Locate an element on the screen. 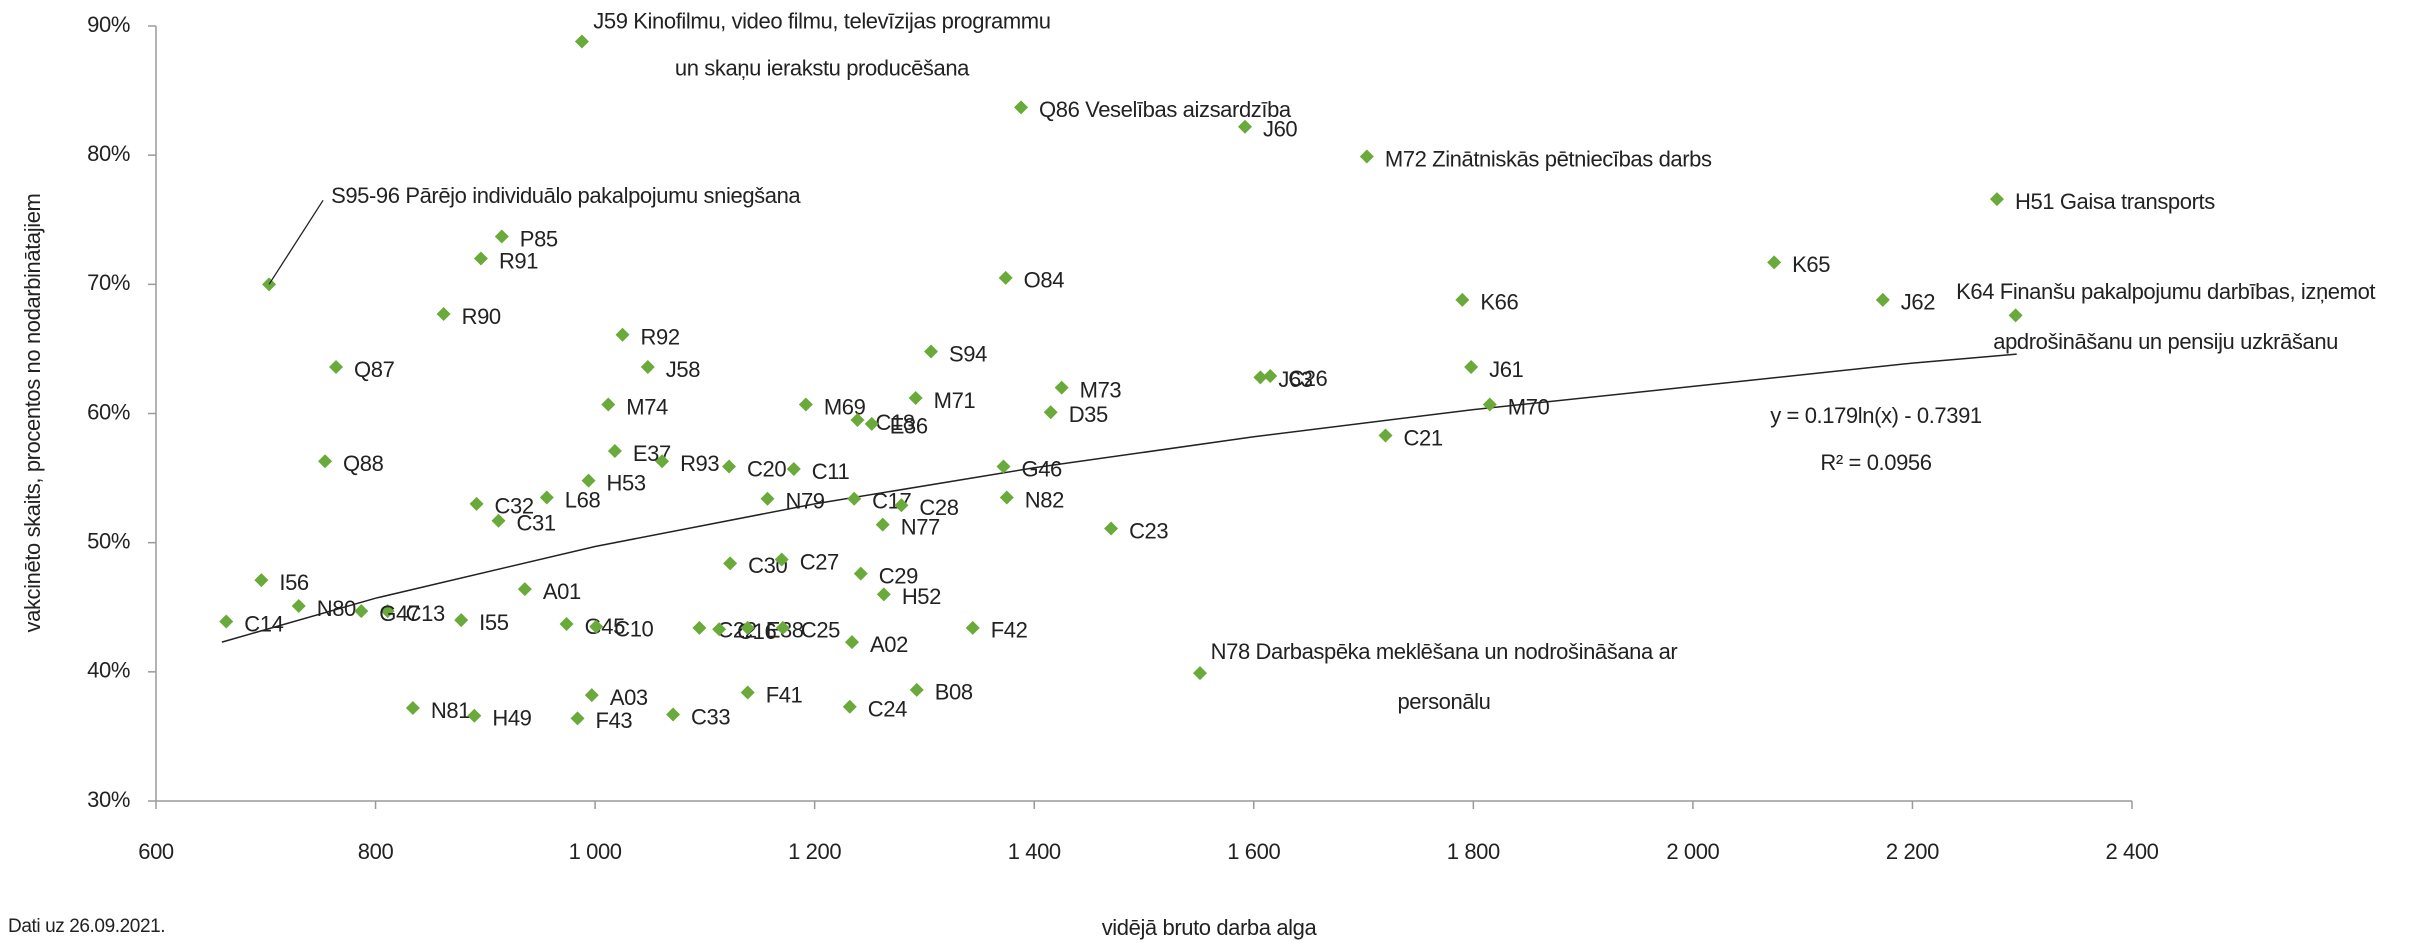 Image resolution: width=2428 pixels, height=943 pixels. point-label: N77 is located at coordinates (920, 526).